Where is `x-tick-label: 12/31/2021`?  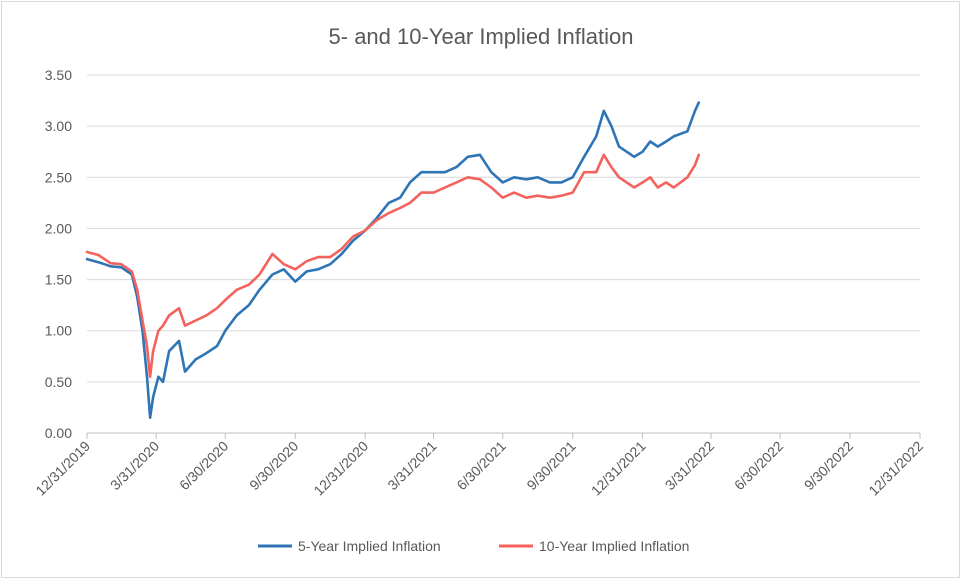 x-tick-label: 12/31/2021 is located at coordinates (618, 468).